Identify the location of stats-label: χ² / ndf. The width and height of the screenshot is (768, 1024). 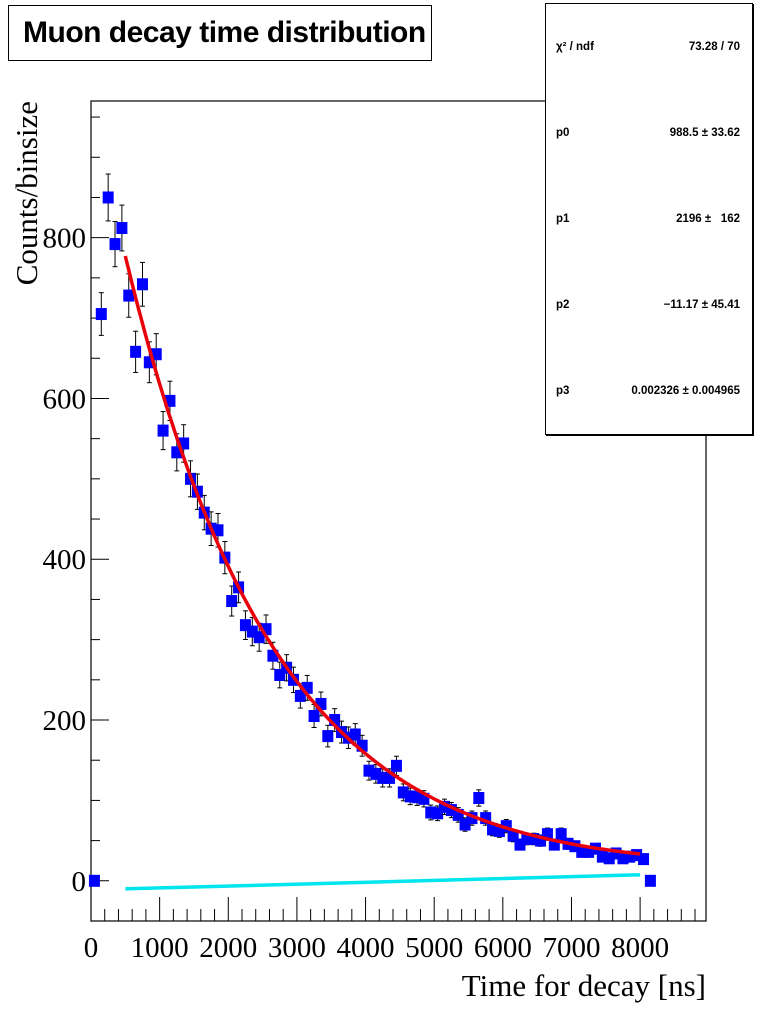
(575, 47).